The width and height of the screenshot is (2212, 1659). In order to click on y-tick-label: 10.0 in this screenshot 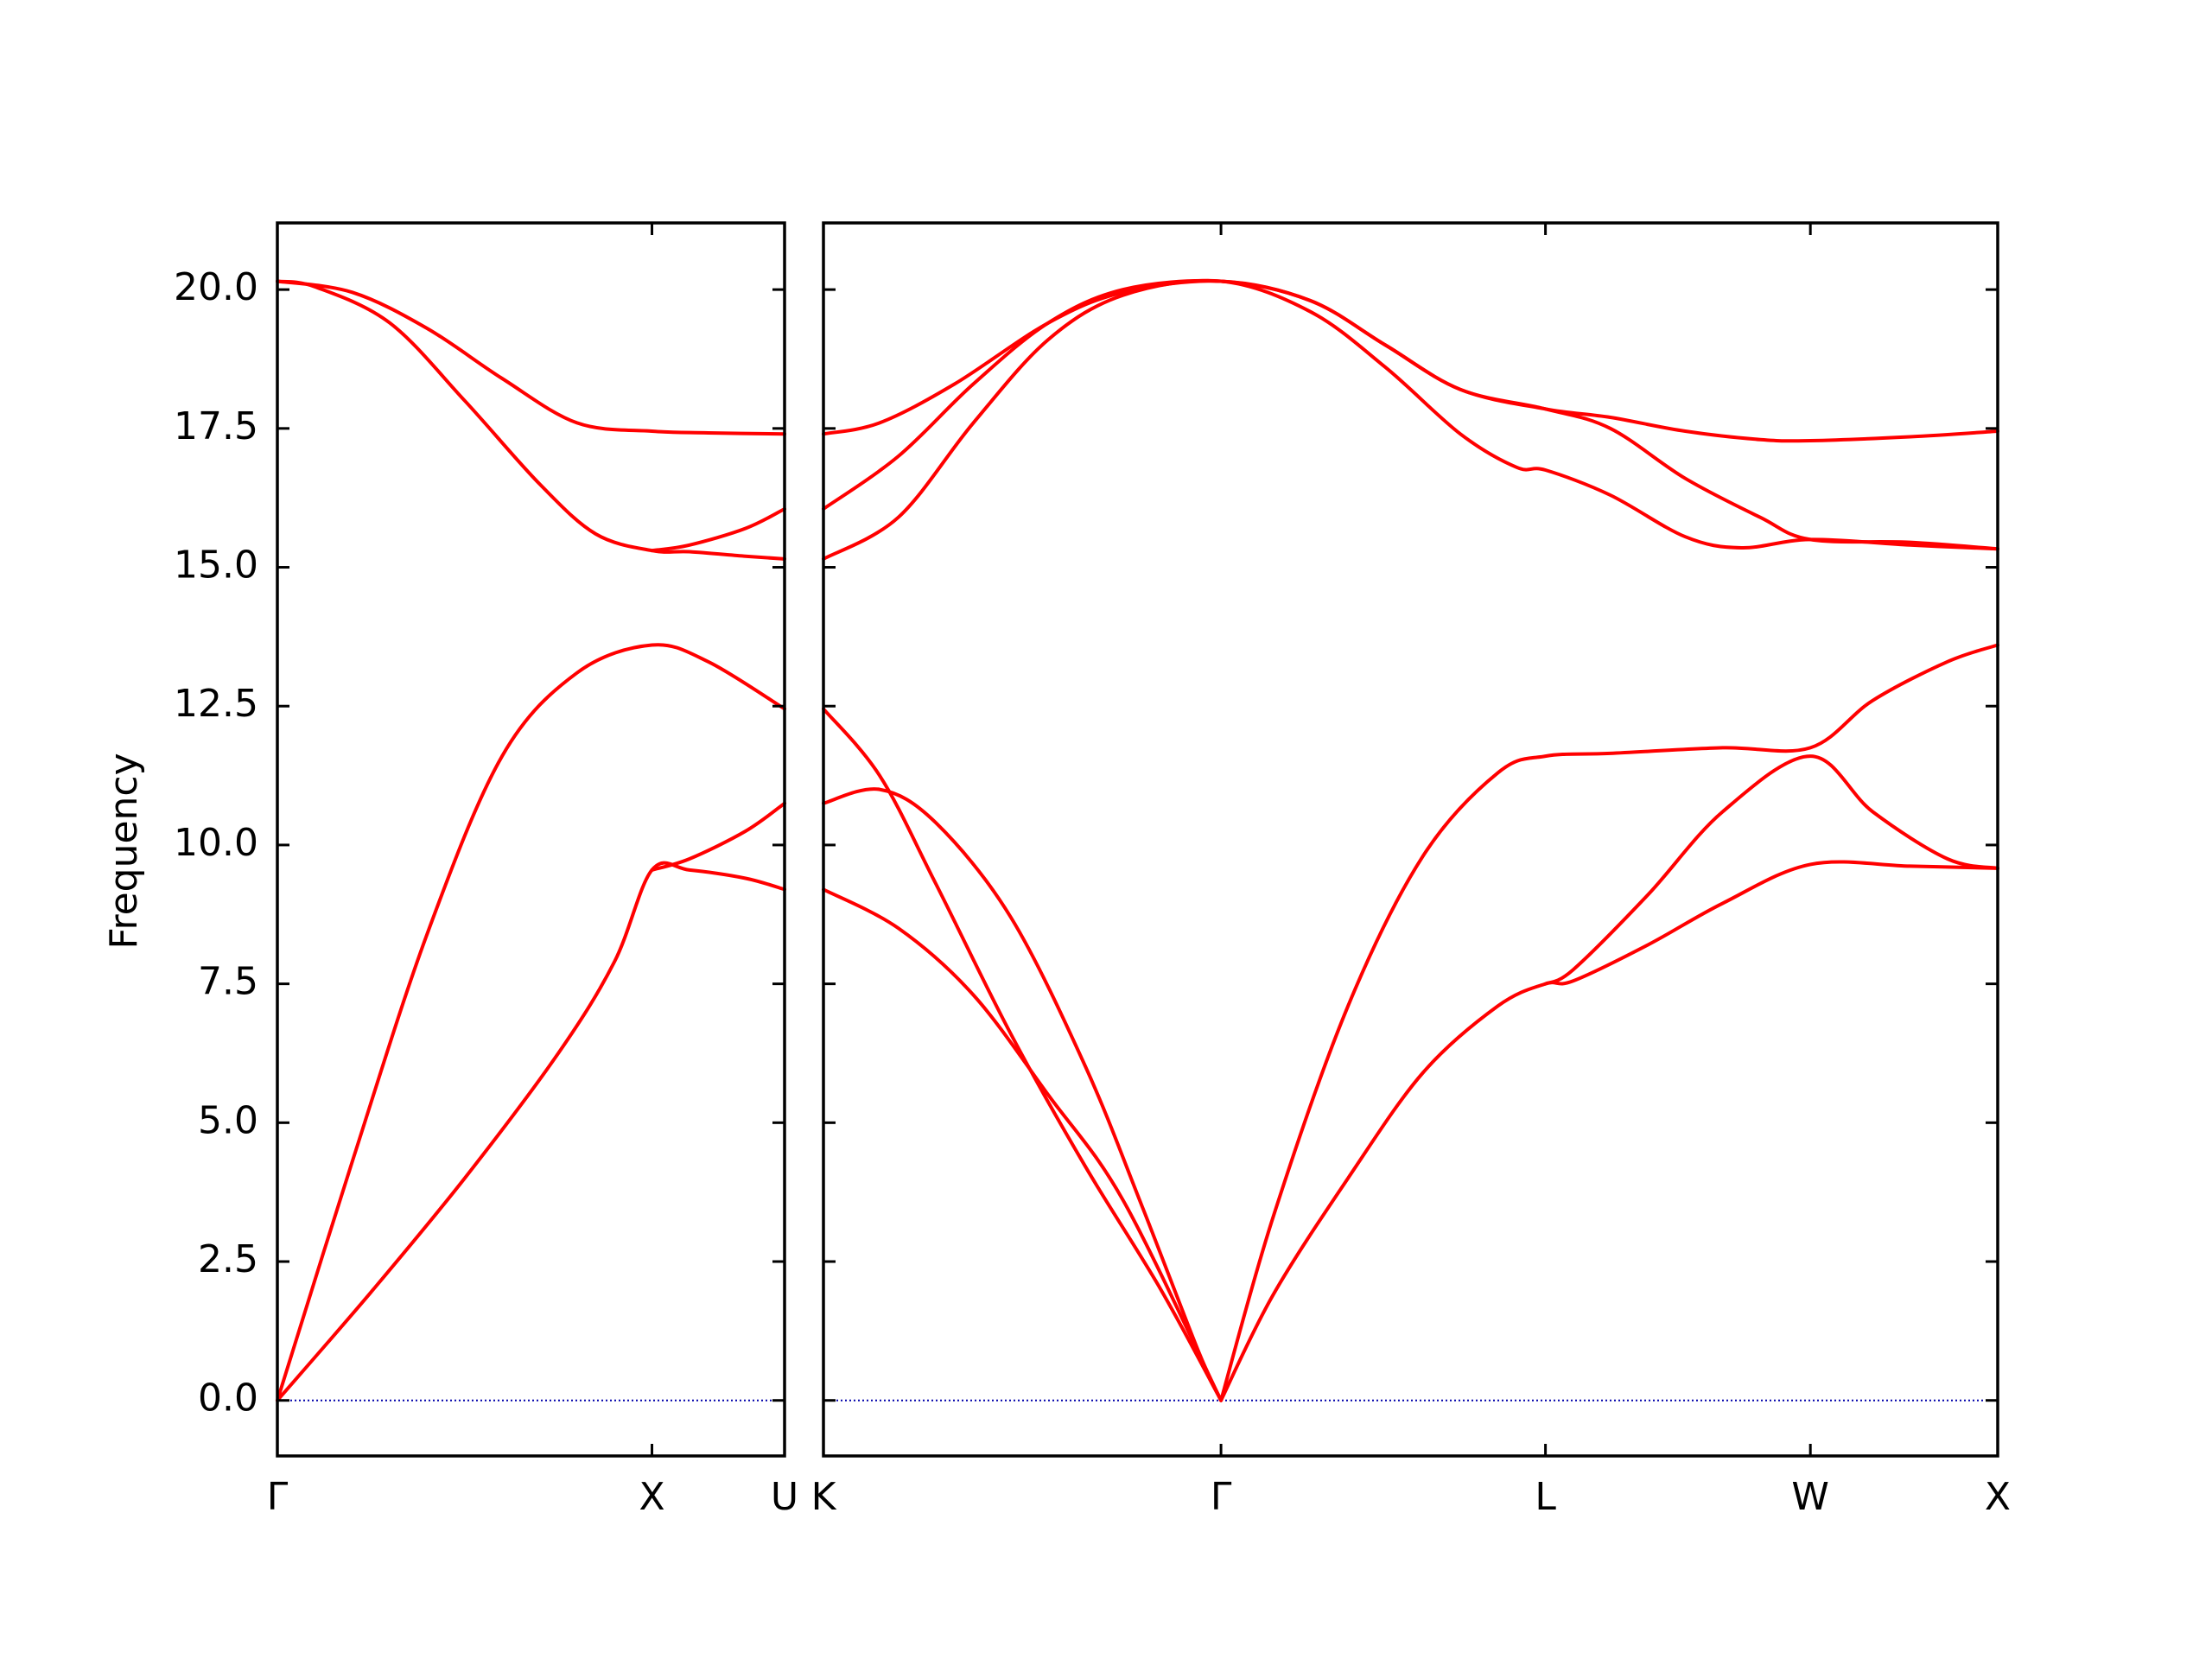, I will do `click(216, 843)`.